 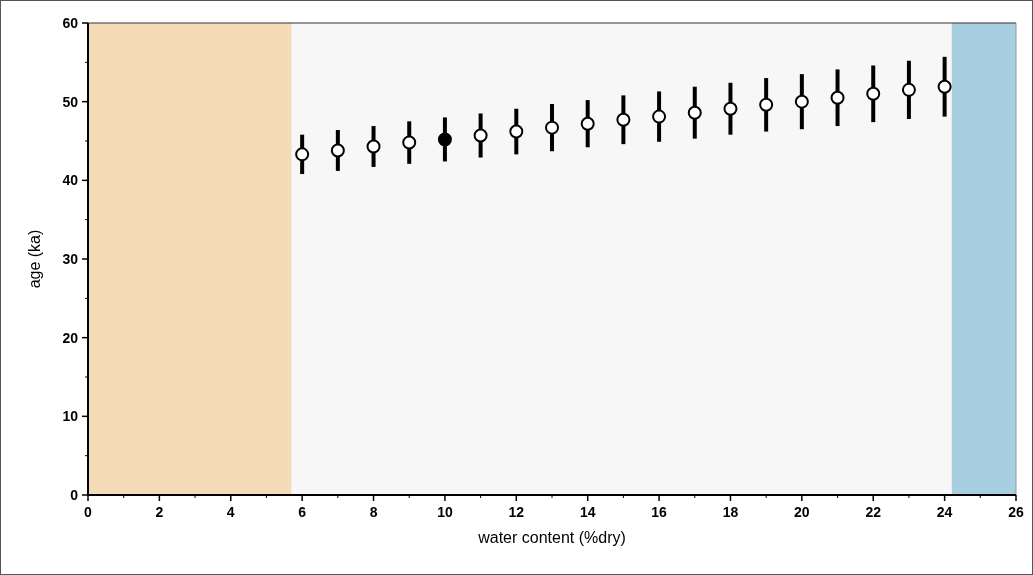 I want to click on y-tick-label: 0, so click(x=74, y=495).